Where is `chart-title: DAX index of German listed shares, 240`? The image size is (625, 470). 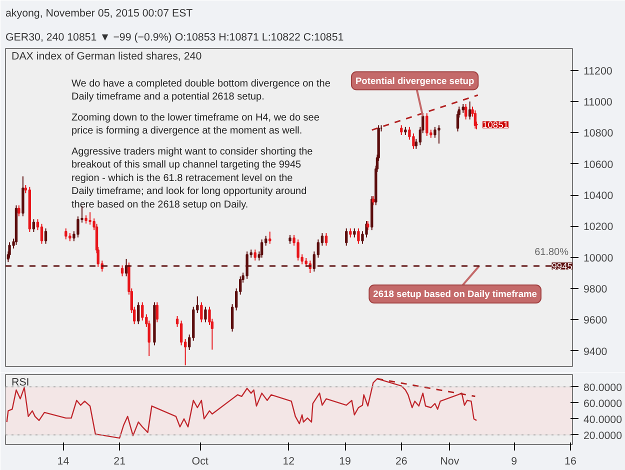 chart-title: DAX index of German listed shares, 240 is located at coordinates (107, 56).